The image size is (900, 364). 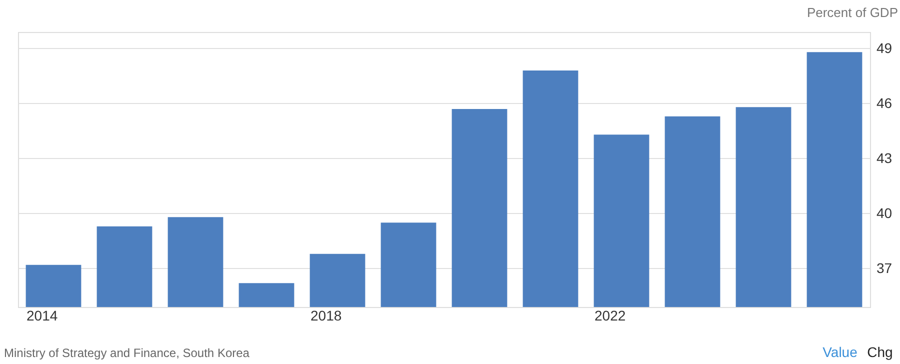 What do you see at coordinates (880, 352) in the screenshot?
I see `text: Chg` at bounding box center [880, 352].